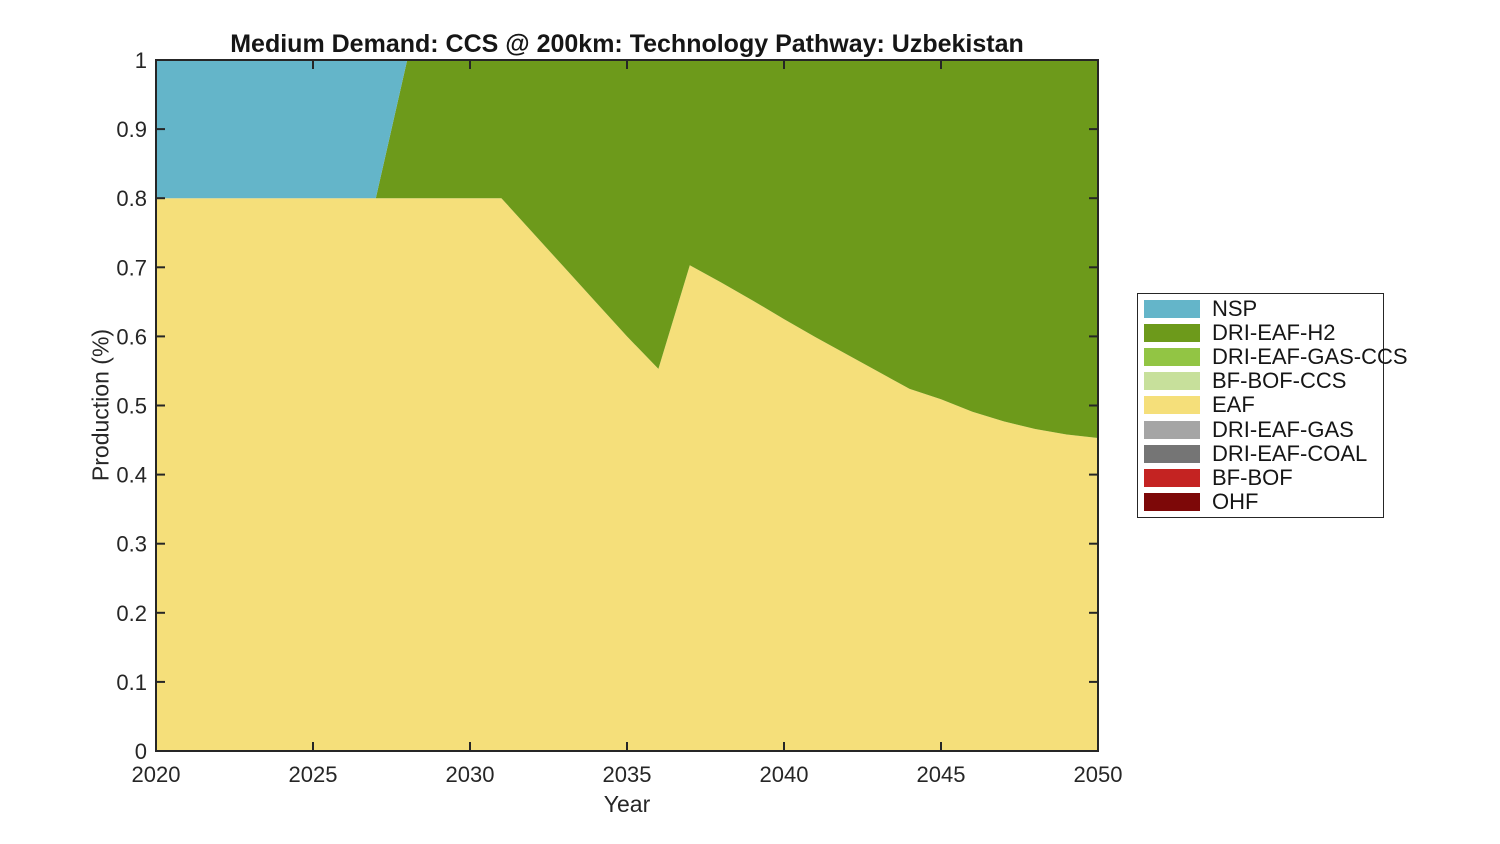 The height and width of the screenshot is (844, 1500). What do you see at coordinates (156, 774) in the screenshot?
I see `x-tick-label: 2020` at bounding box center [156, 774].